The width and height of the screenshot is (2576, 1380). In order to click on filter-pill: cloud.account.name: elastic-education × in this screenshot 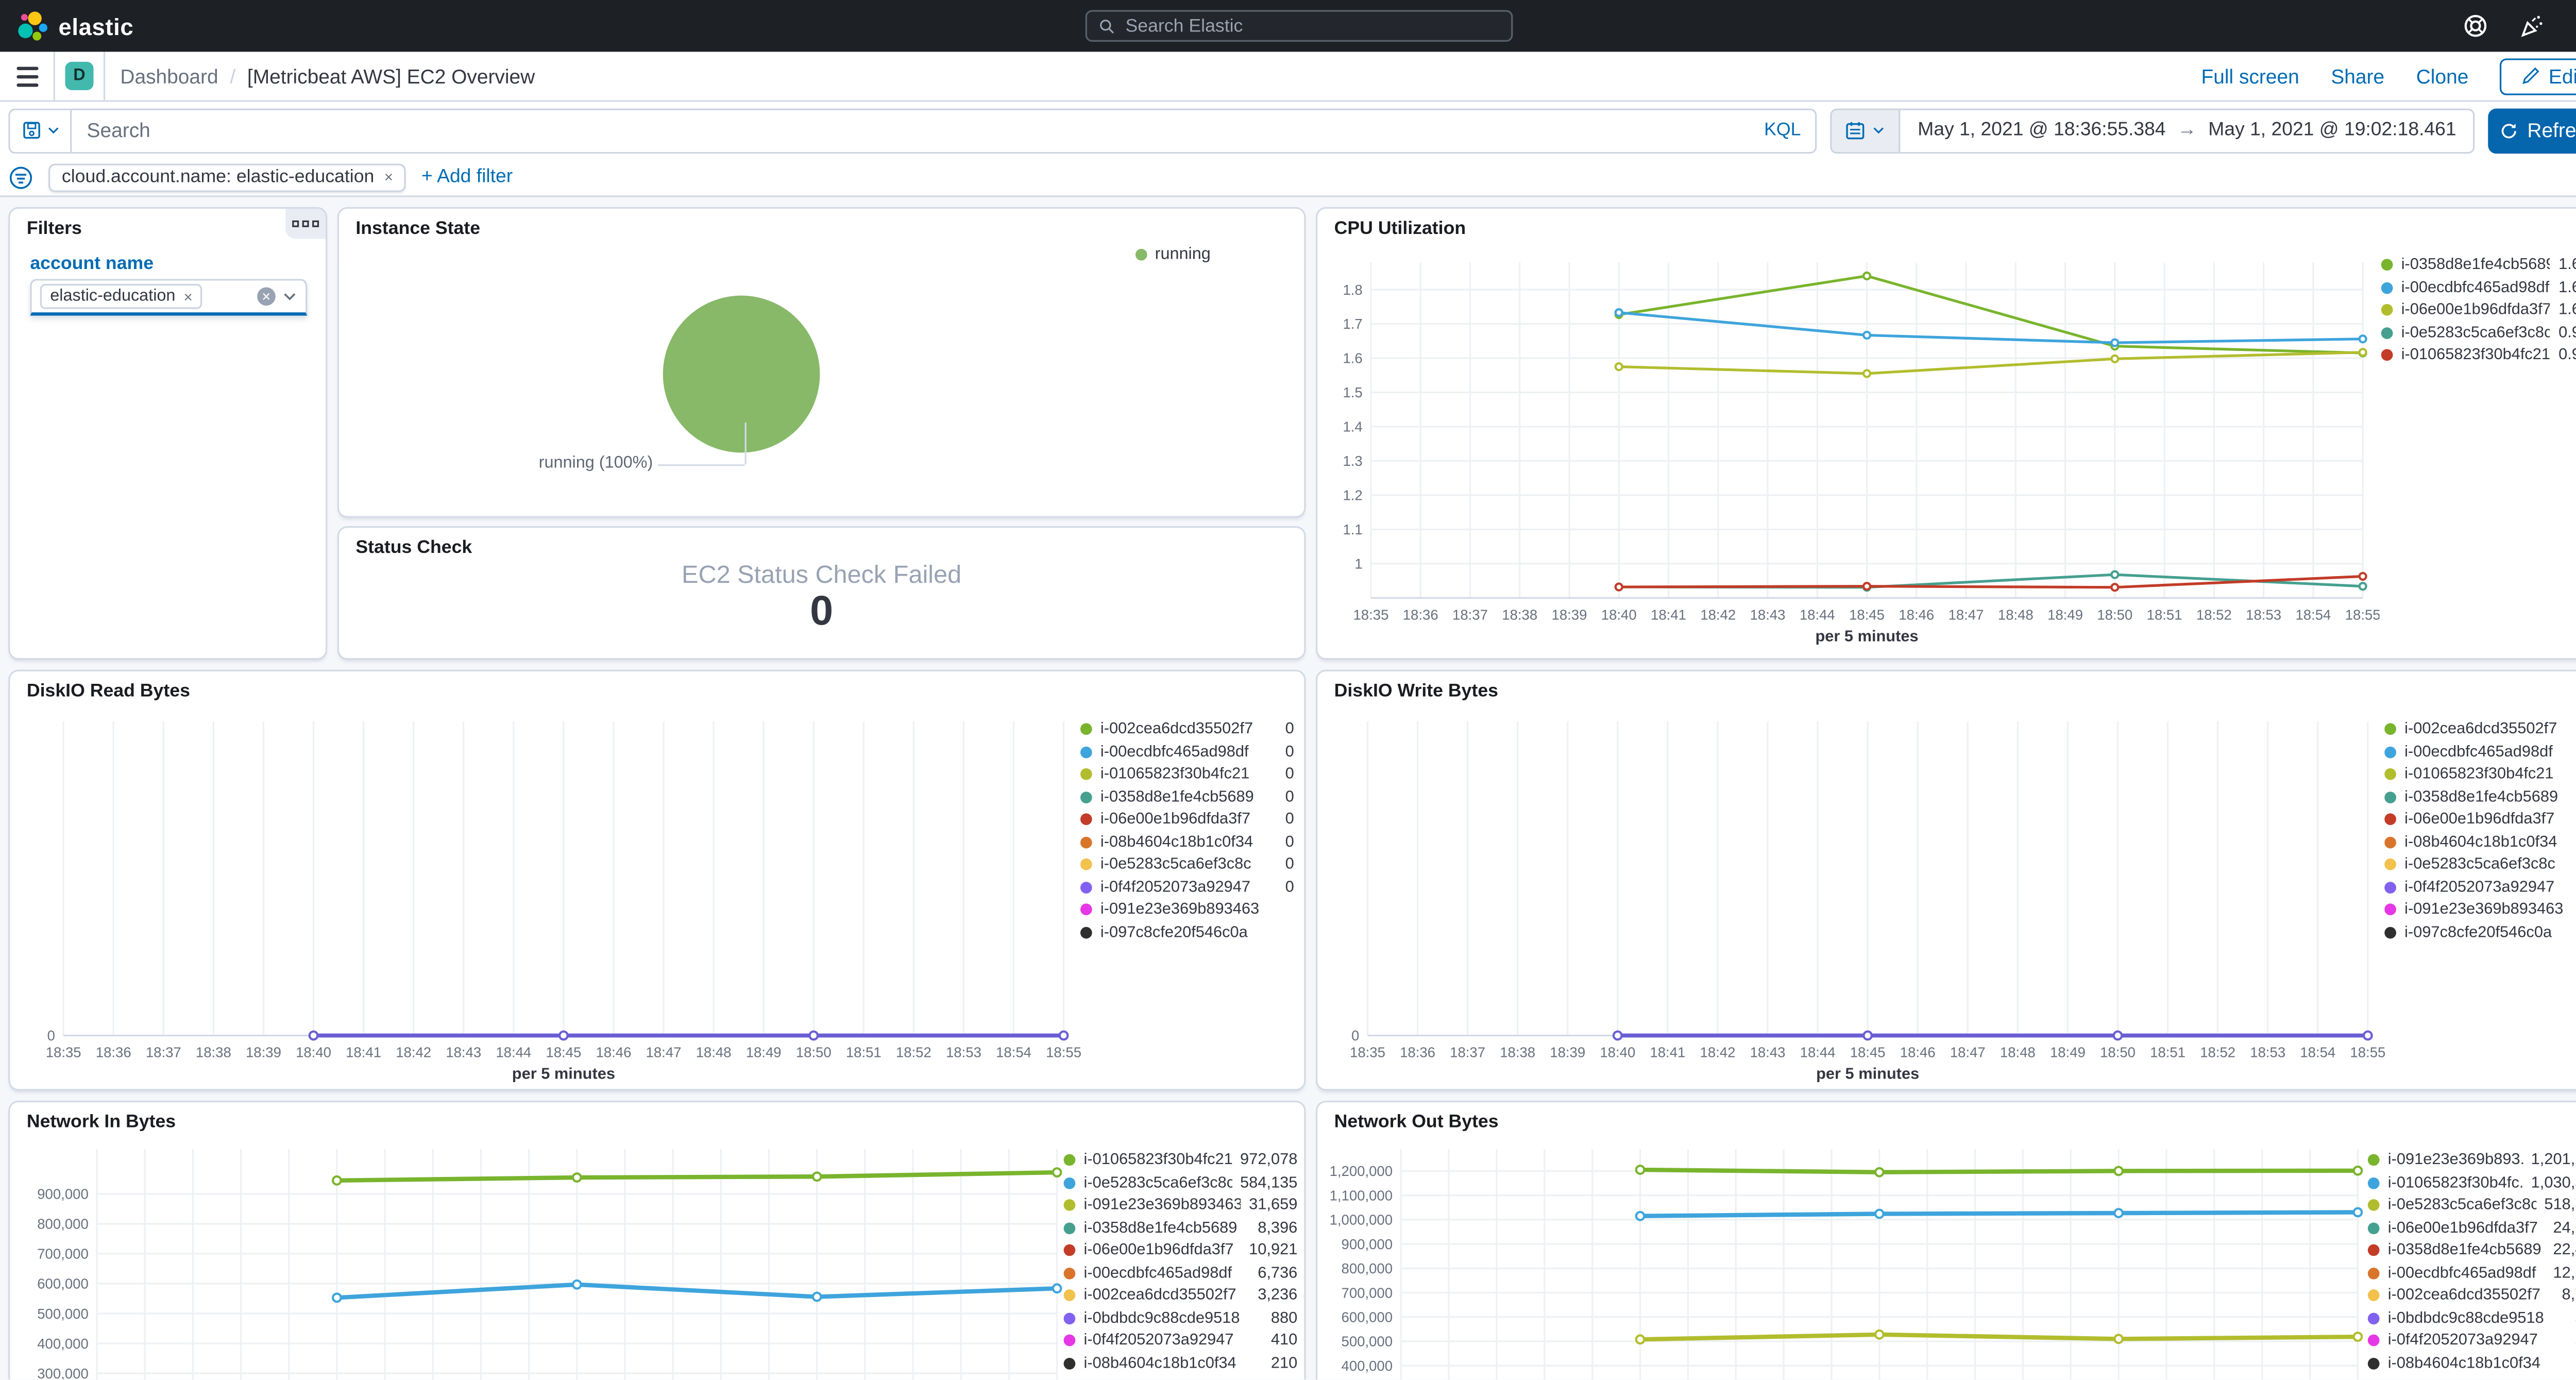, I will do `click(227, 177)`.